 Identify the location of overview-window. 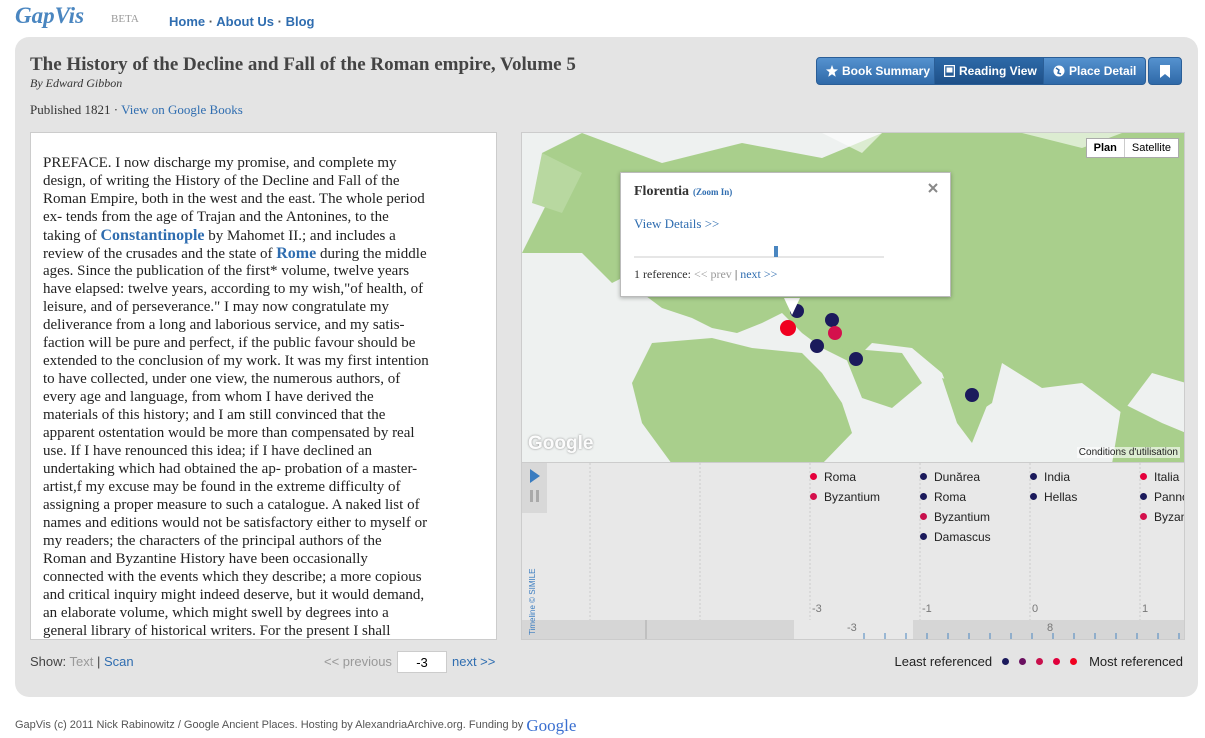
(853, 629).